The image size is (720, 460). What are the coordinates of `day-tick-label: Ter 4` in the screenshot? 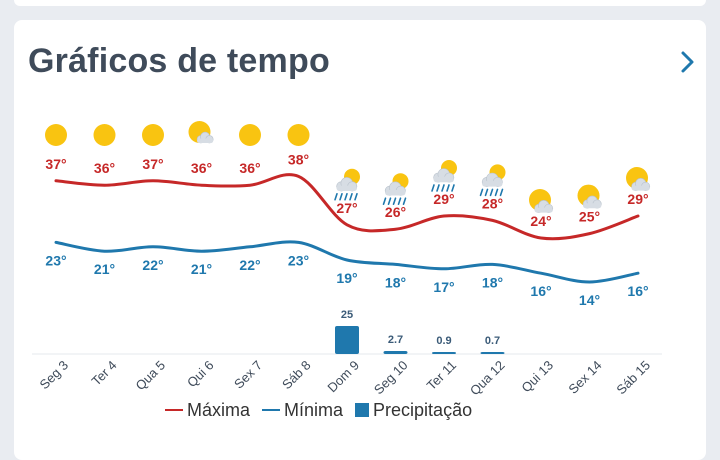 It's located at (104, 373).